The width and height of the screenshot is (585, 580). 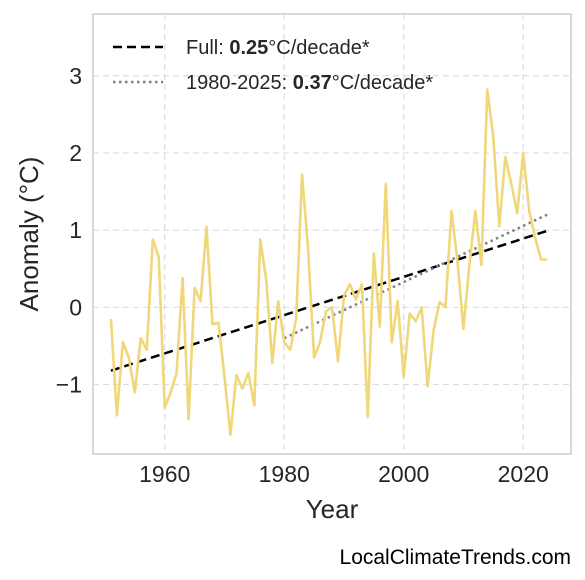 What do you see at coordinates (75, 230) in the screenshot?
I see `y-tick-2: 1` at bounding box center [75, 230].